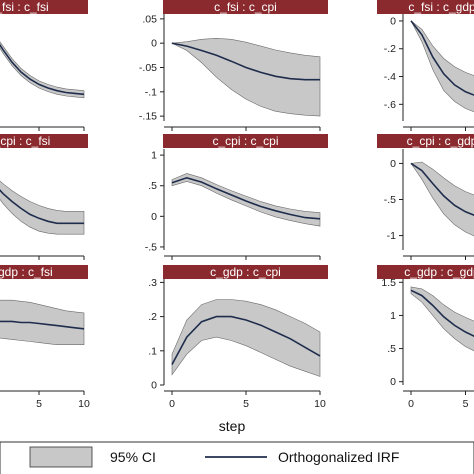 This screenshot has width=474, height=474. I want to click on panel-r1c0: c_cpi : c_fsi, so click(44, 197).